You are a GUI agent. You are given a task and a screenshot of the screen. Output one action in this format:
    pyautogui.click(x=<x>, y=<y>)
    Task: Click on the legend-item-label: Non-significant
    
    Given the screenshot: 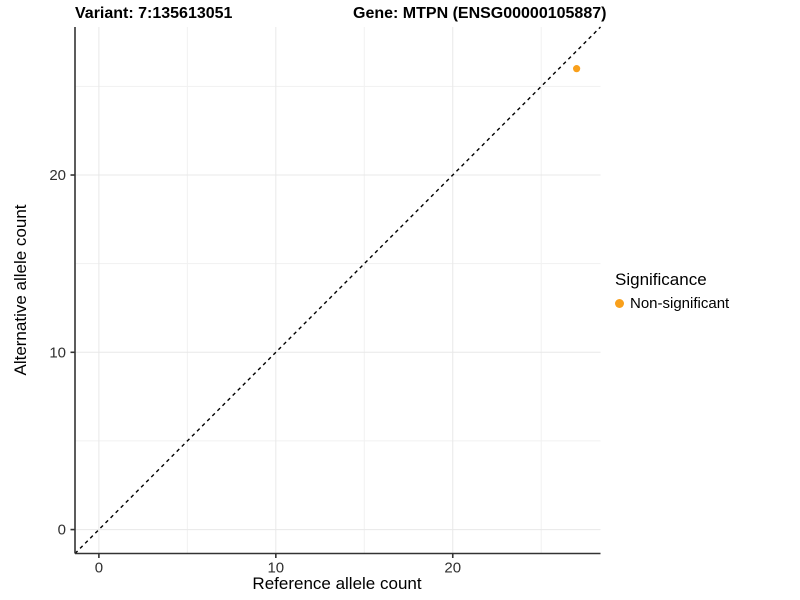 What is the action you would take?
    pyautogui.click(x=680, y=303)
    